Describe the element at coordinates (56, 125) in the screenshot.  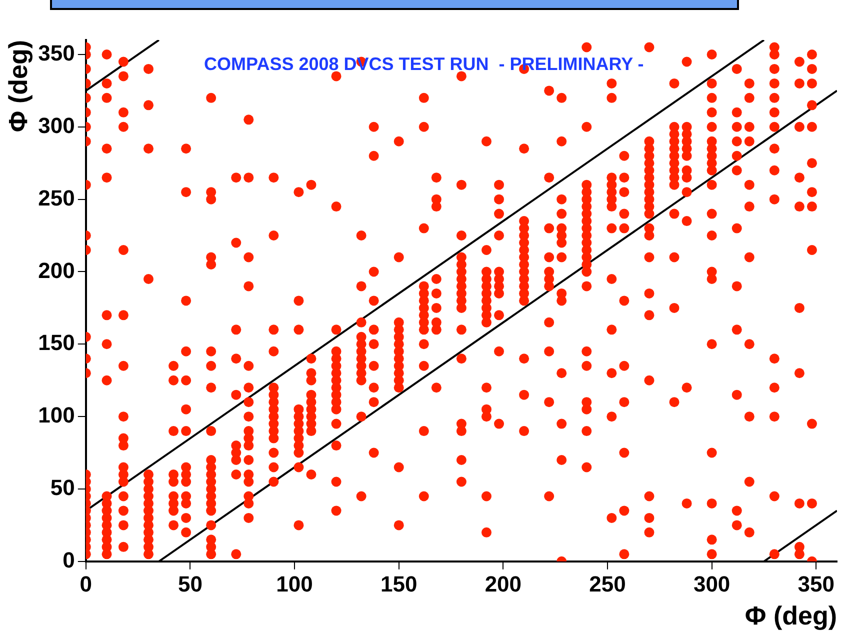
I see `y-tick-label: 300` at that location.